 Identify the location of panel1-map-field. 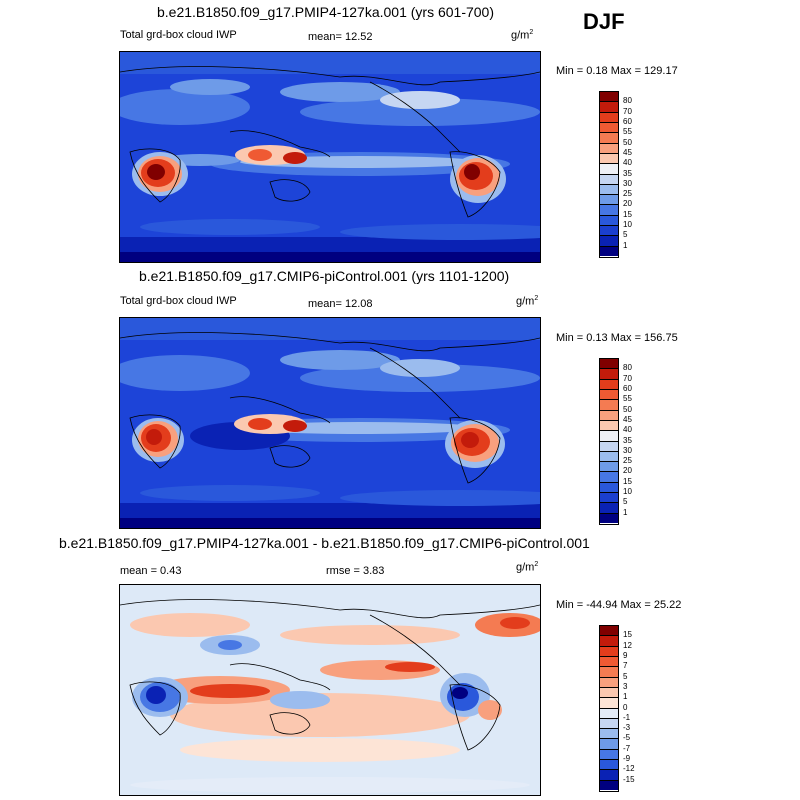
(330, 157).